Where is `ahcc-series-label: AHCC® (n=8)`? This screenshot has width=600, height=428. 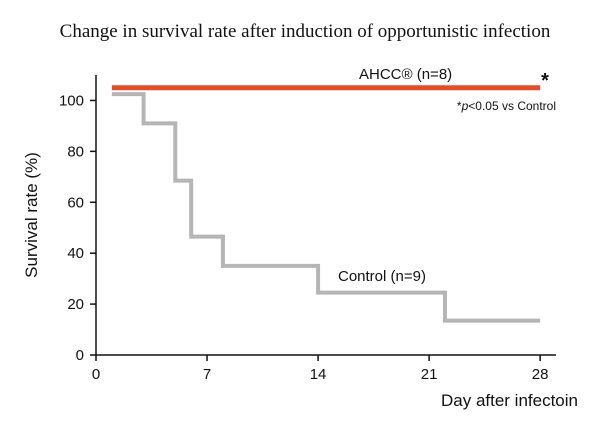
ahcc-series-label: AHCC® (n=8) is located at coordinates (405, 74).